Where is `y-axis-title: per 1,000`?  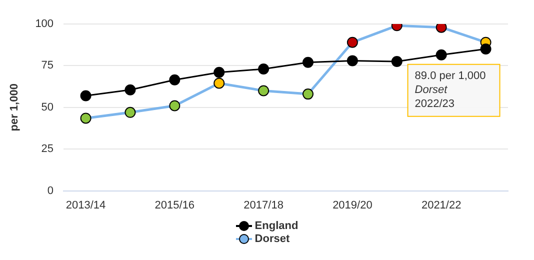
y-axis-title: per 1,000 is located at coordinates (14, 108).